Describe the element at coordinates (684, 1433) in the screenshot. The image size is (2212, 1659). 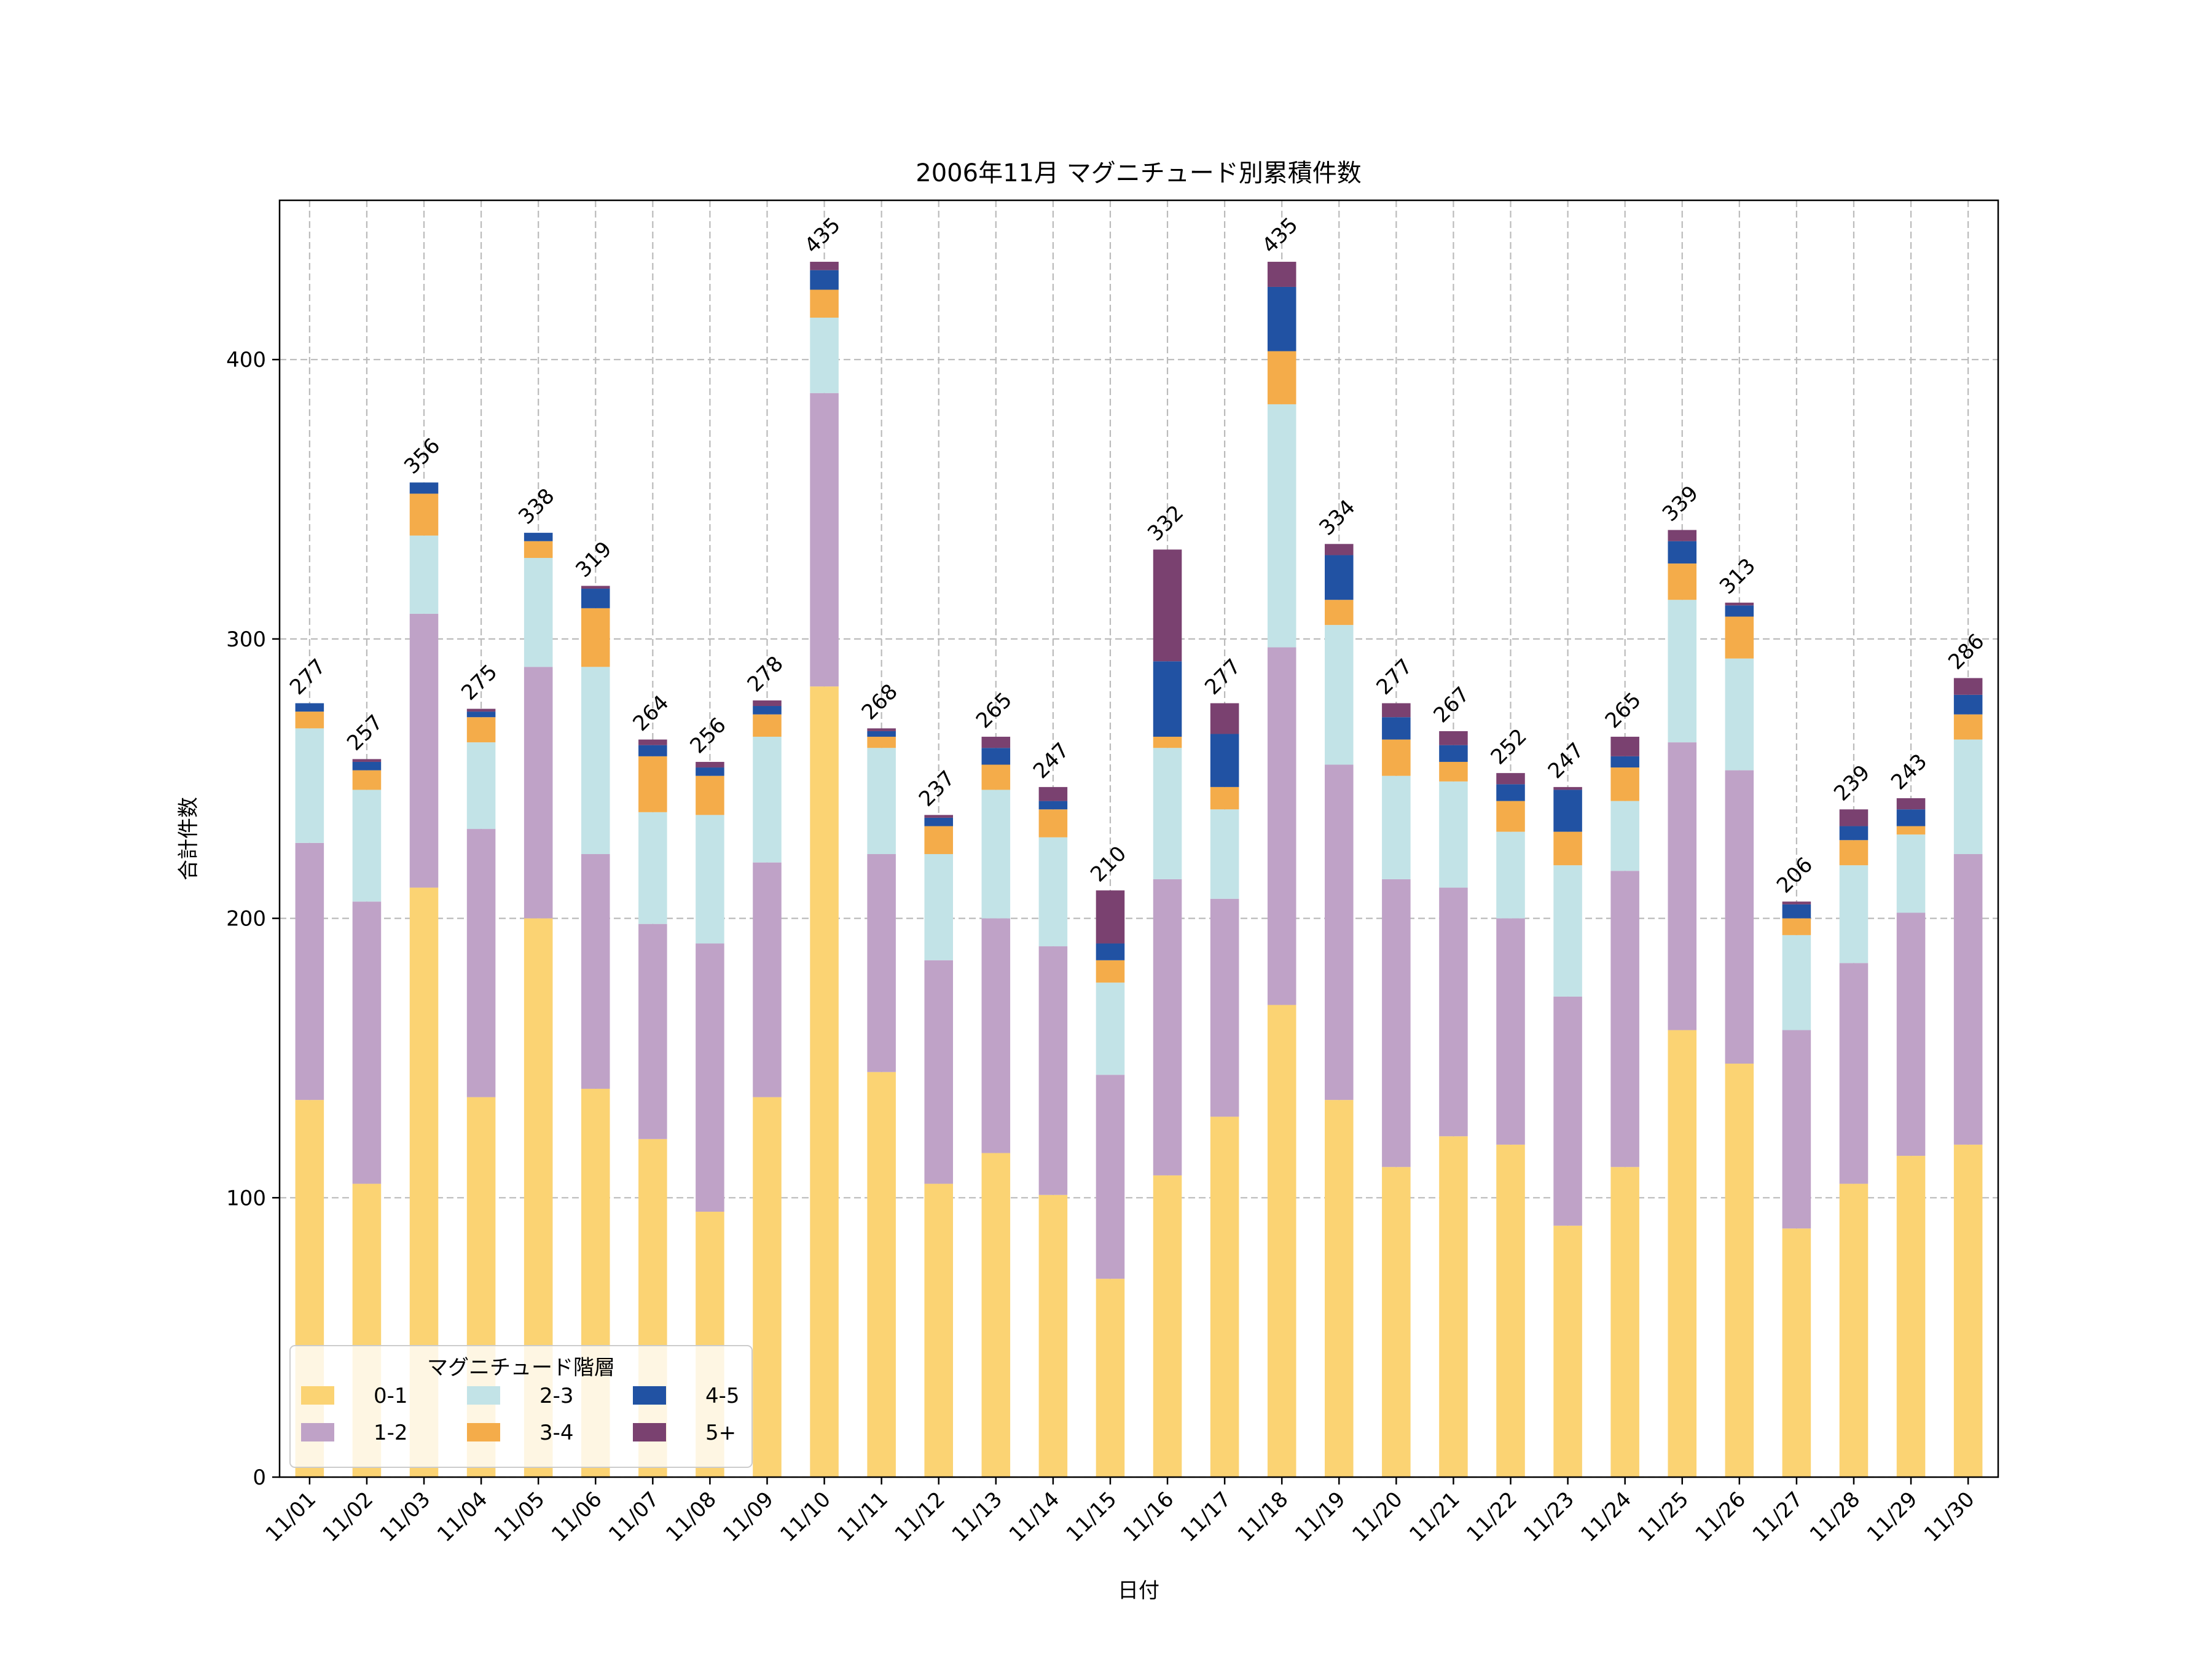
I see `legend-item-5+: 5+` at that location.